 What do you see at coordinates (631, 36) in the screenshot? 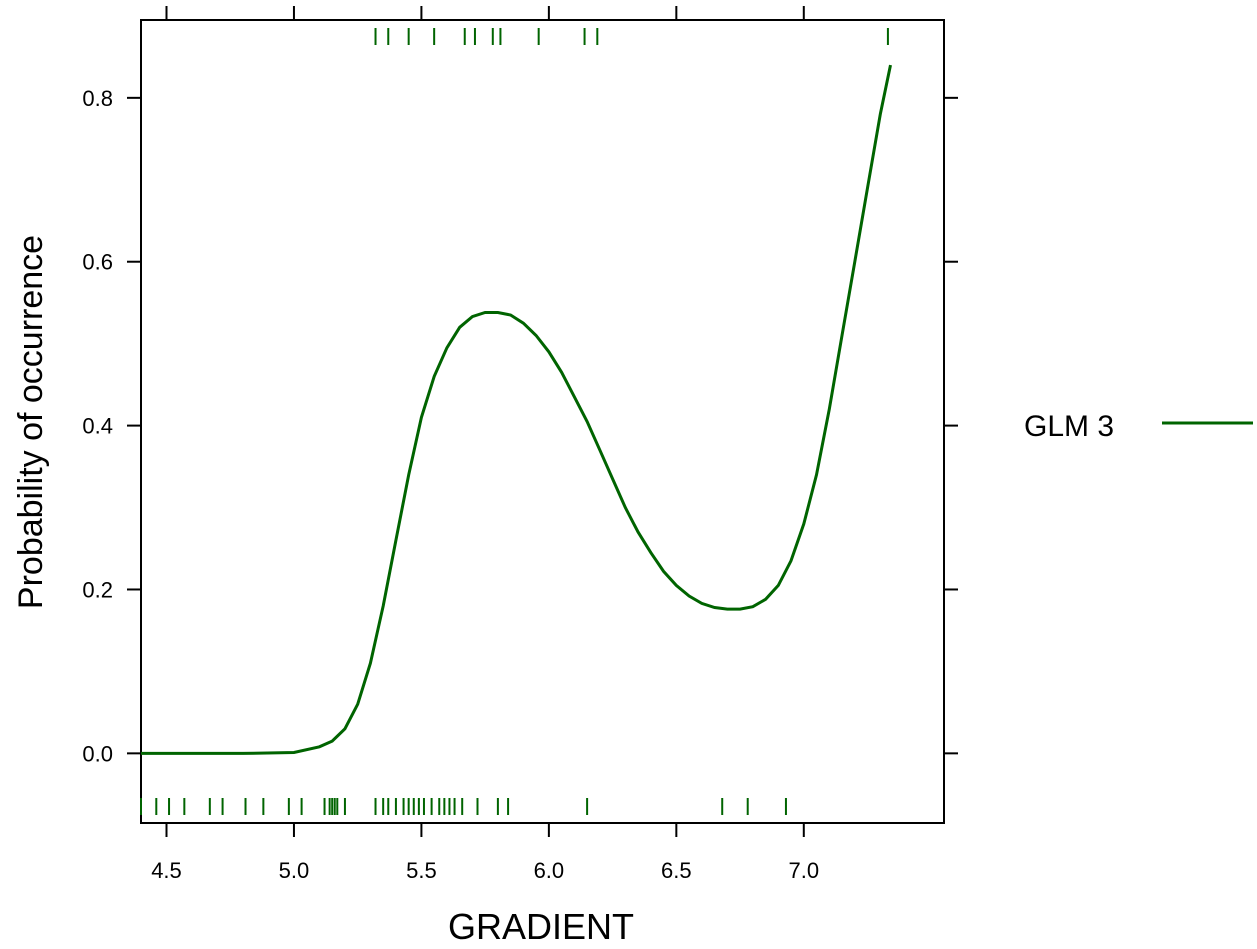
I see `rug-top` at bounding box center [631, 36].